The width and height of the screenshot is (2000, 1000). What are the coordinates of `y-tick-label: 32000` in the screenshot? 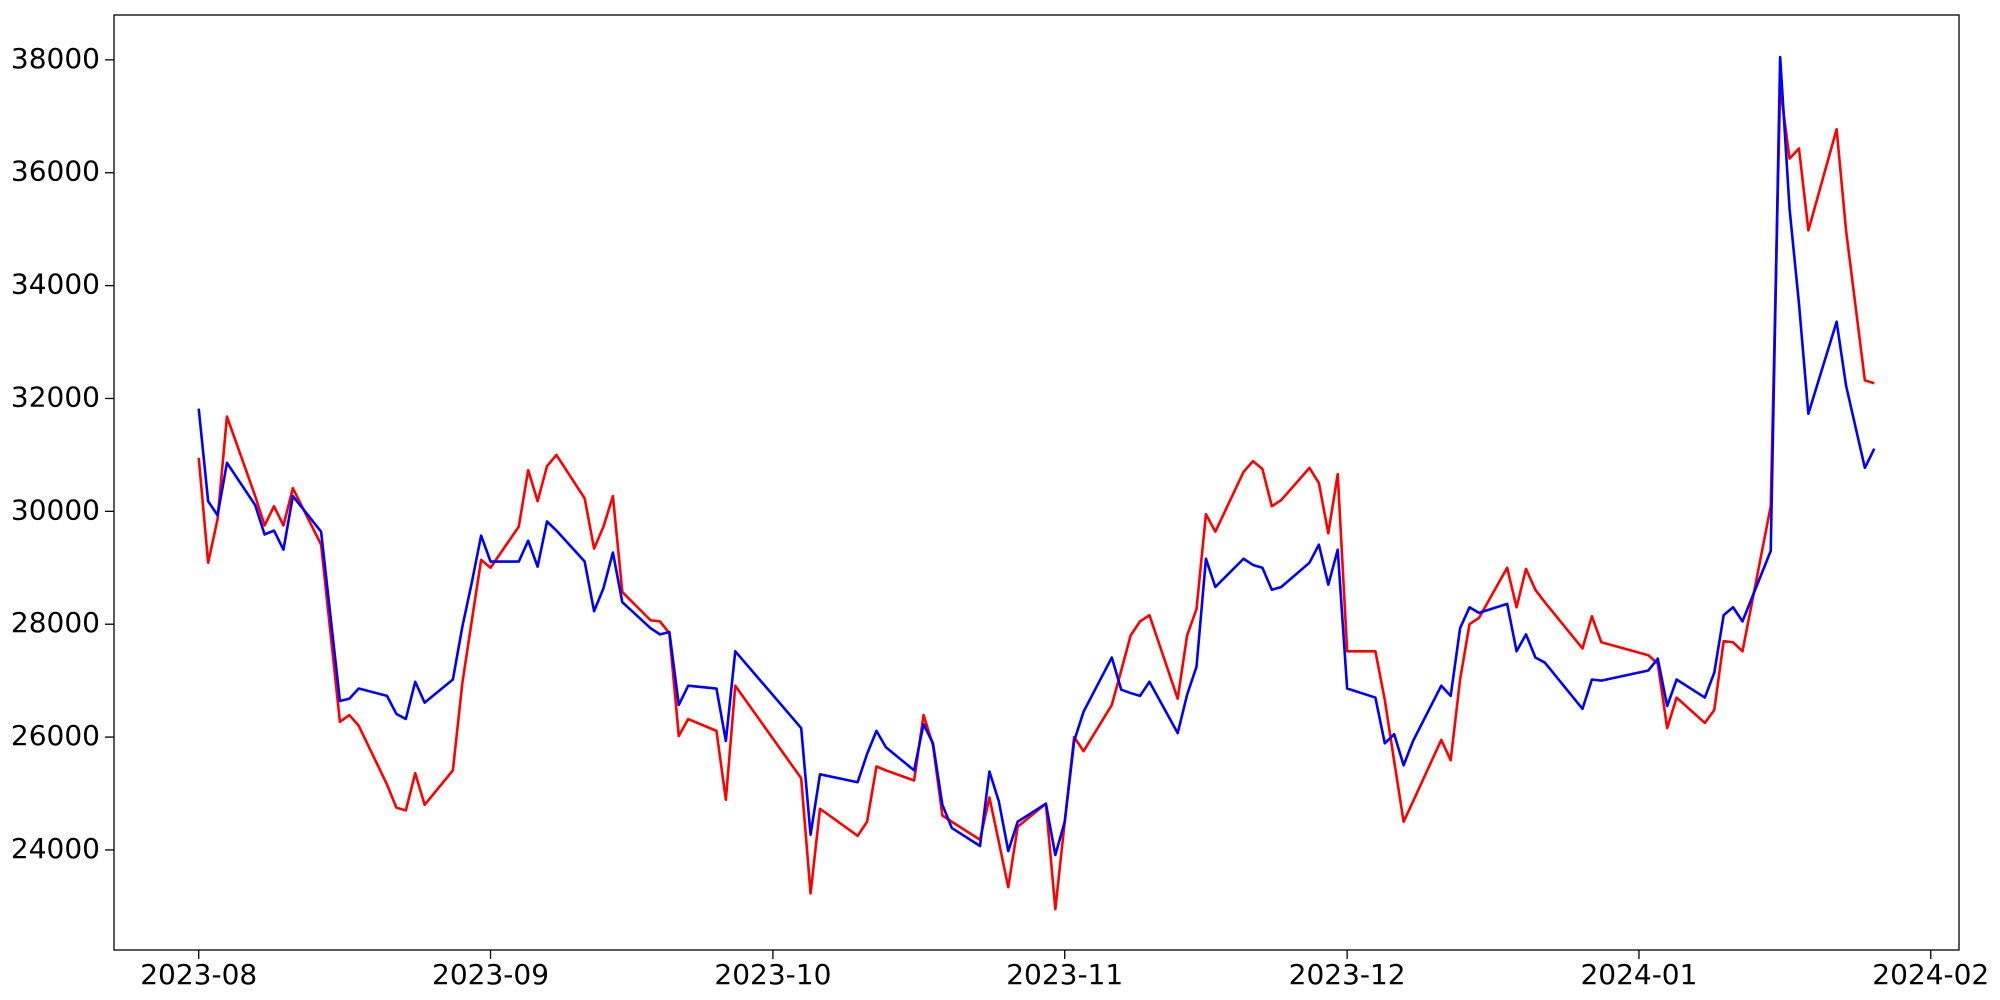 It's located at (55, 396).